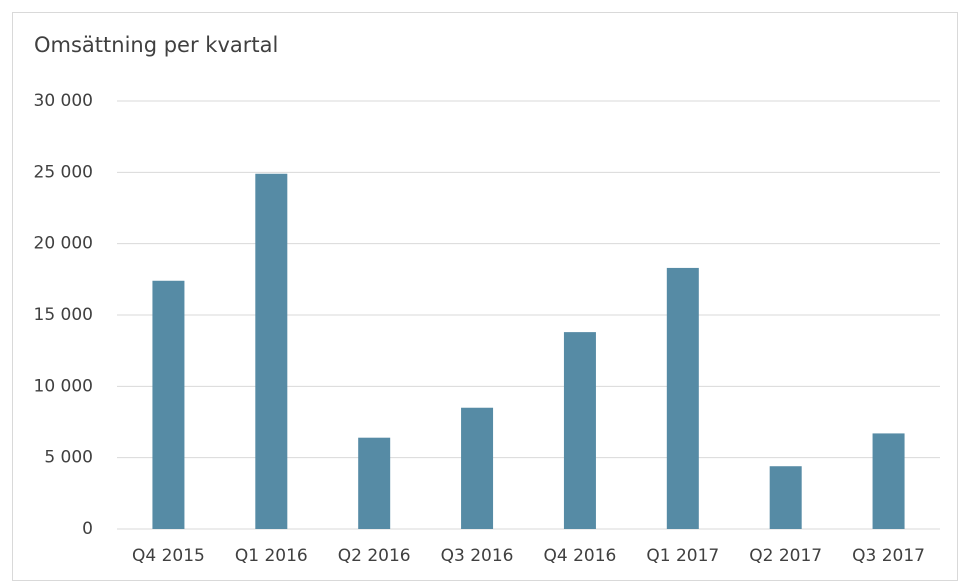  I want to click on x-tick-label: Q2 2016, so click(374, 556).